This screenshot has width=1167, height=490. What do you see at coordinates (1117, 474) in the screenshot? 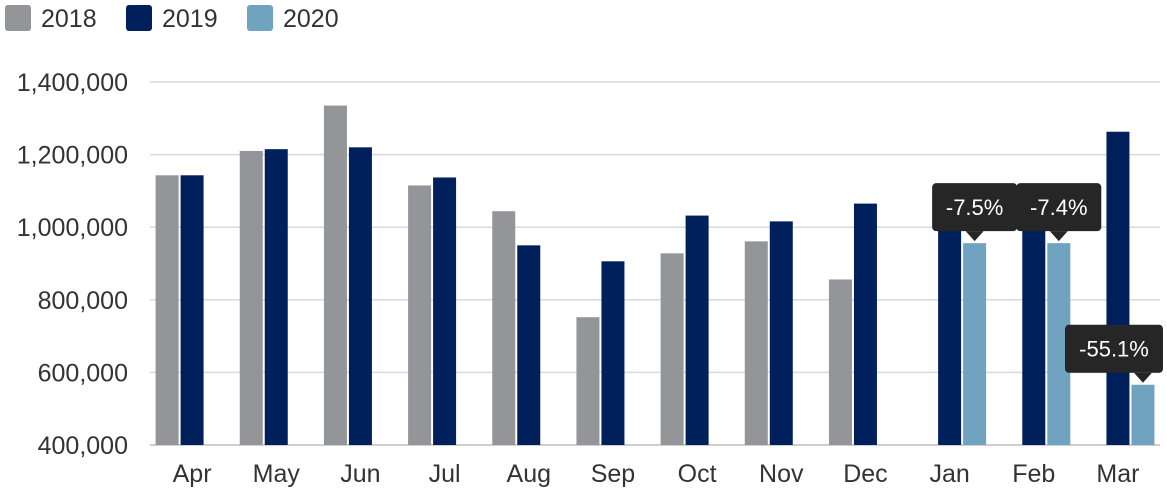
I see `x-tick-label-mar: Mar` at bounding box center [1117, 474].